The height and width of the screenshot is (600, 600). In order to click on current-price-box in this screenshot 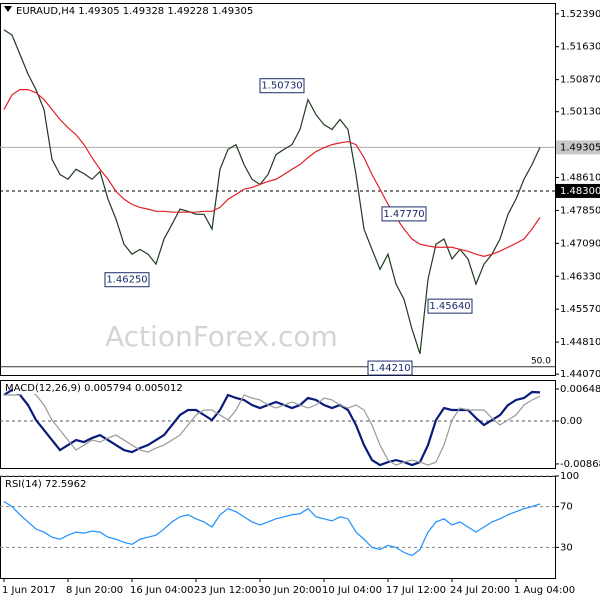, I will do `click(578, 147)`.